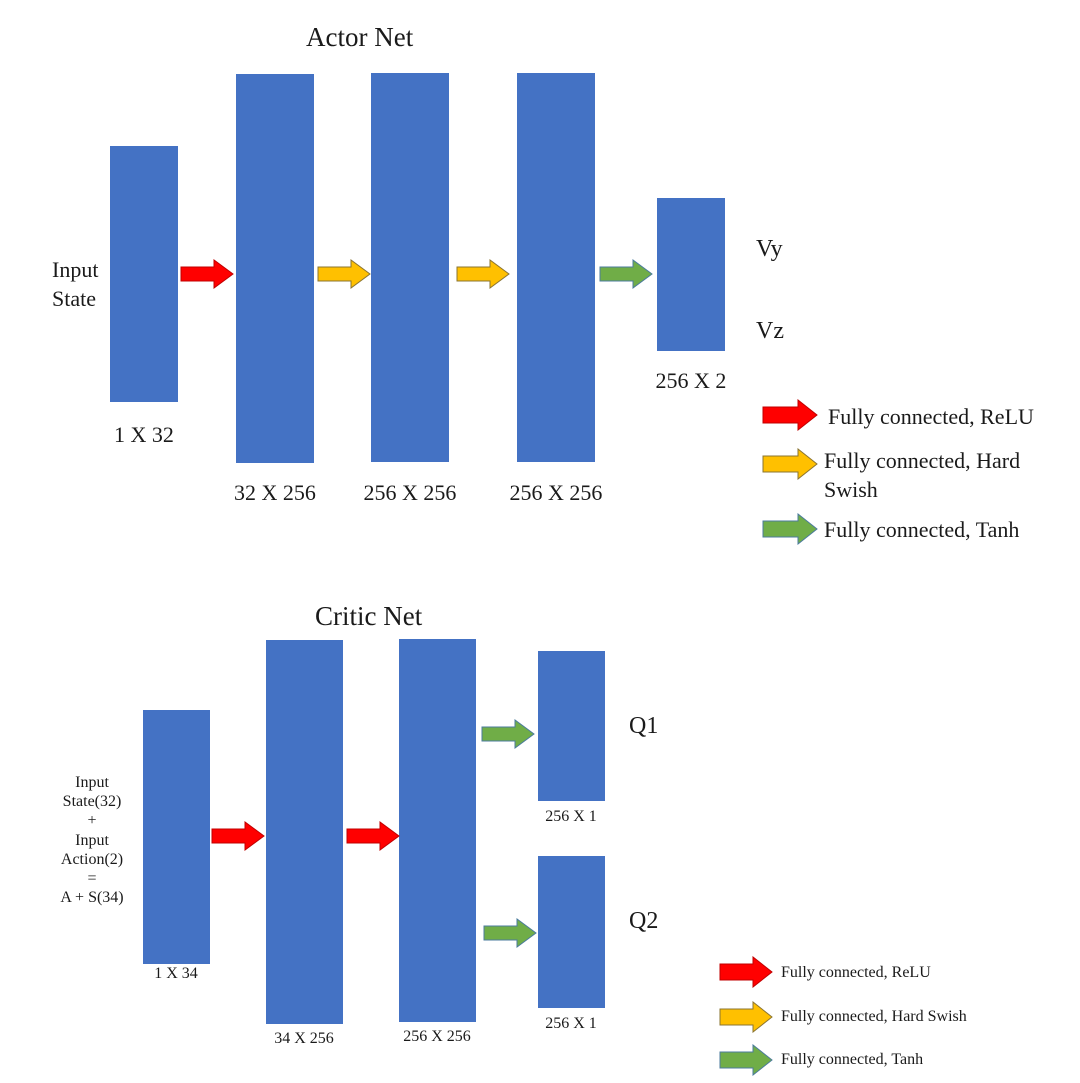 This screenshot has height=1083, width=1080. What do you see at coordinates (373, 836) in the screenshot?
I see `critic-arrow-relu-2-icon` at bounding box center [373, 836].